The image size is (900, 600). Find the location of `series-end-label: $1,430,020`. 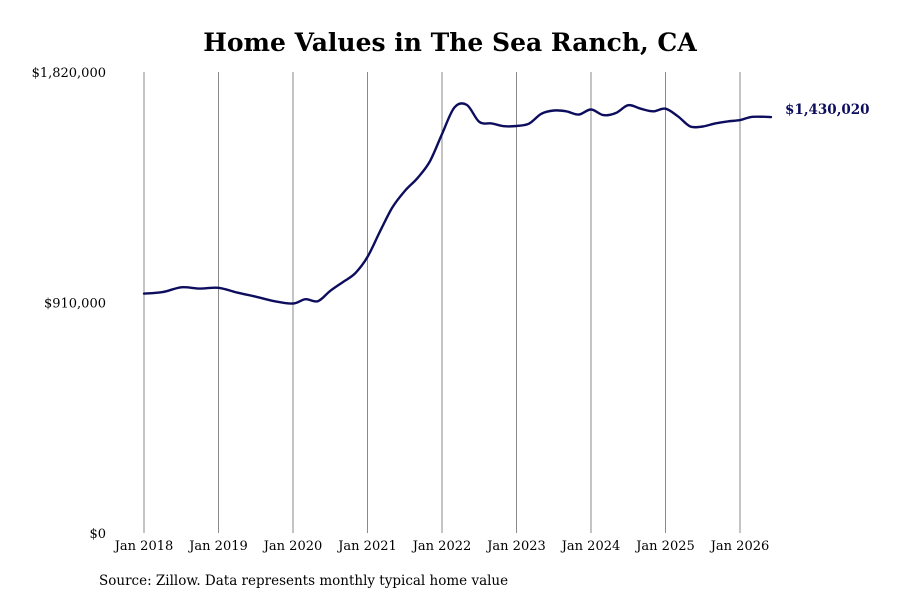

series-end-label: $1,430,020 is located at coordinates (827, 110).